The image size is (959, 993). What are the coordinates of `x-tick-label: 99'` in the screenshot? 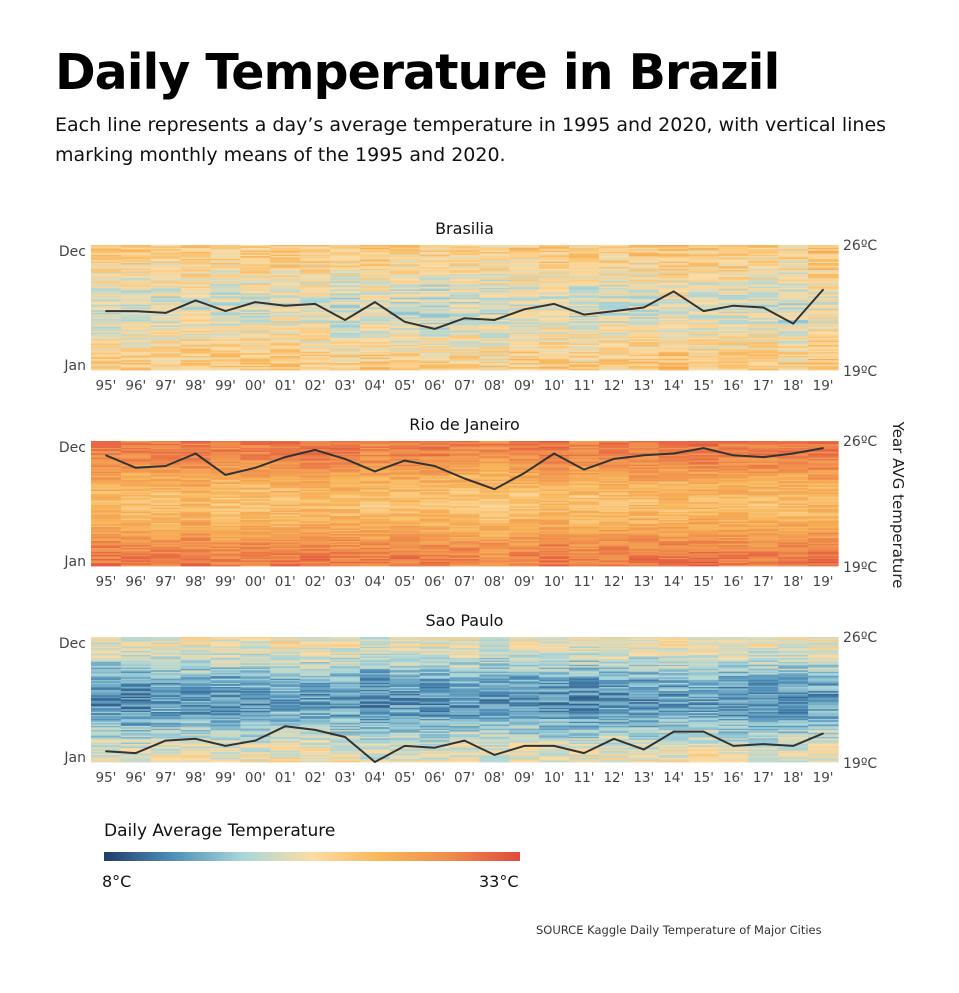 It's located at (225, 582).